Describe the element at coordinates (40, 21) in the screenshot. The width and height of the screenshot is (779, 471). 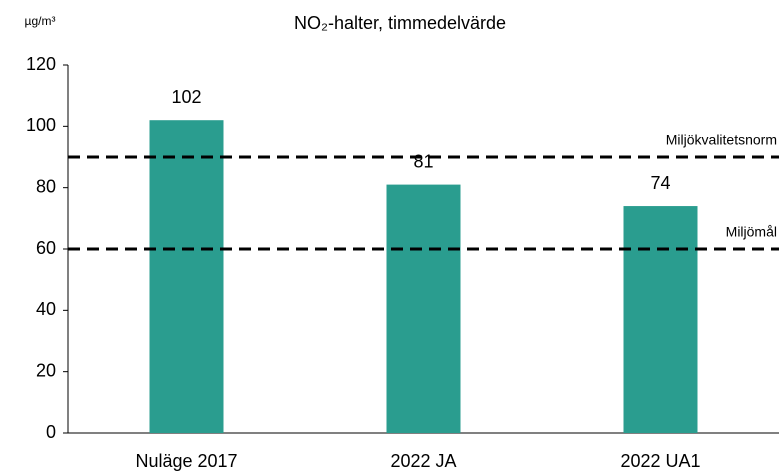
I see `y-axis-label: µg/m³` at that location.